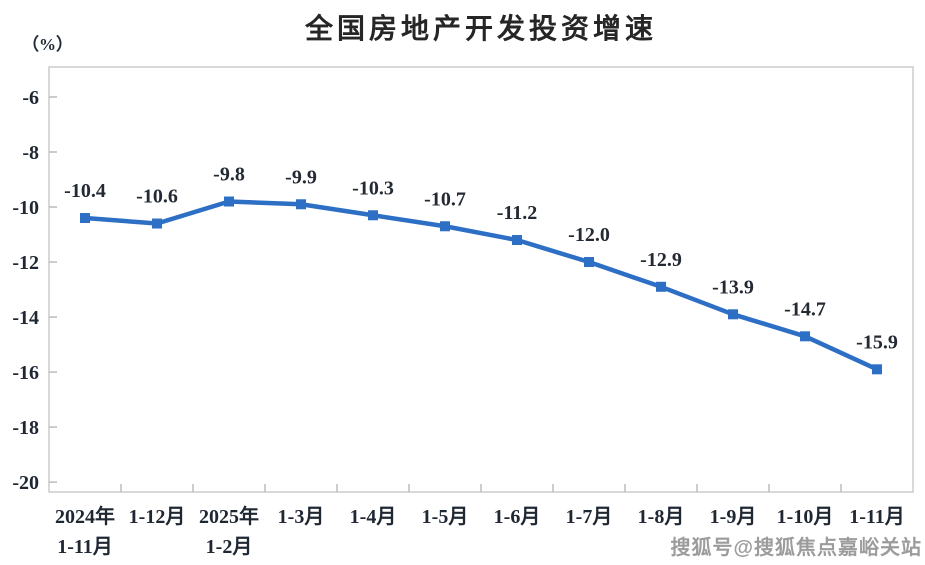 The height and width of the screenshot is (565, 925). What do you see at coordinates (229, 175) in the screenshot?
I see `data-point-label: -9.8` at bounding box center [229, 175].